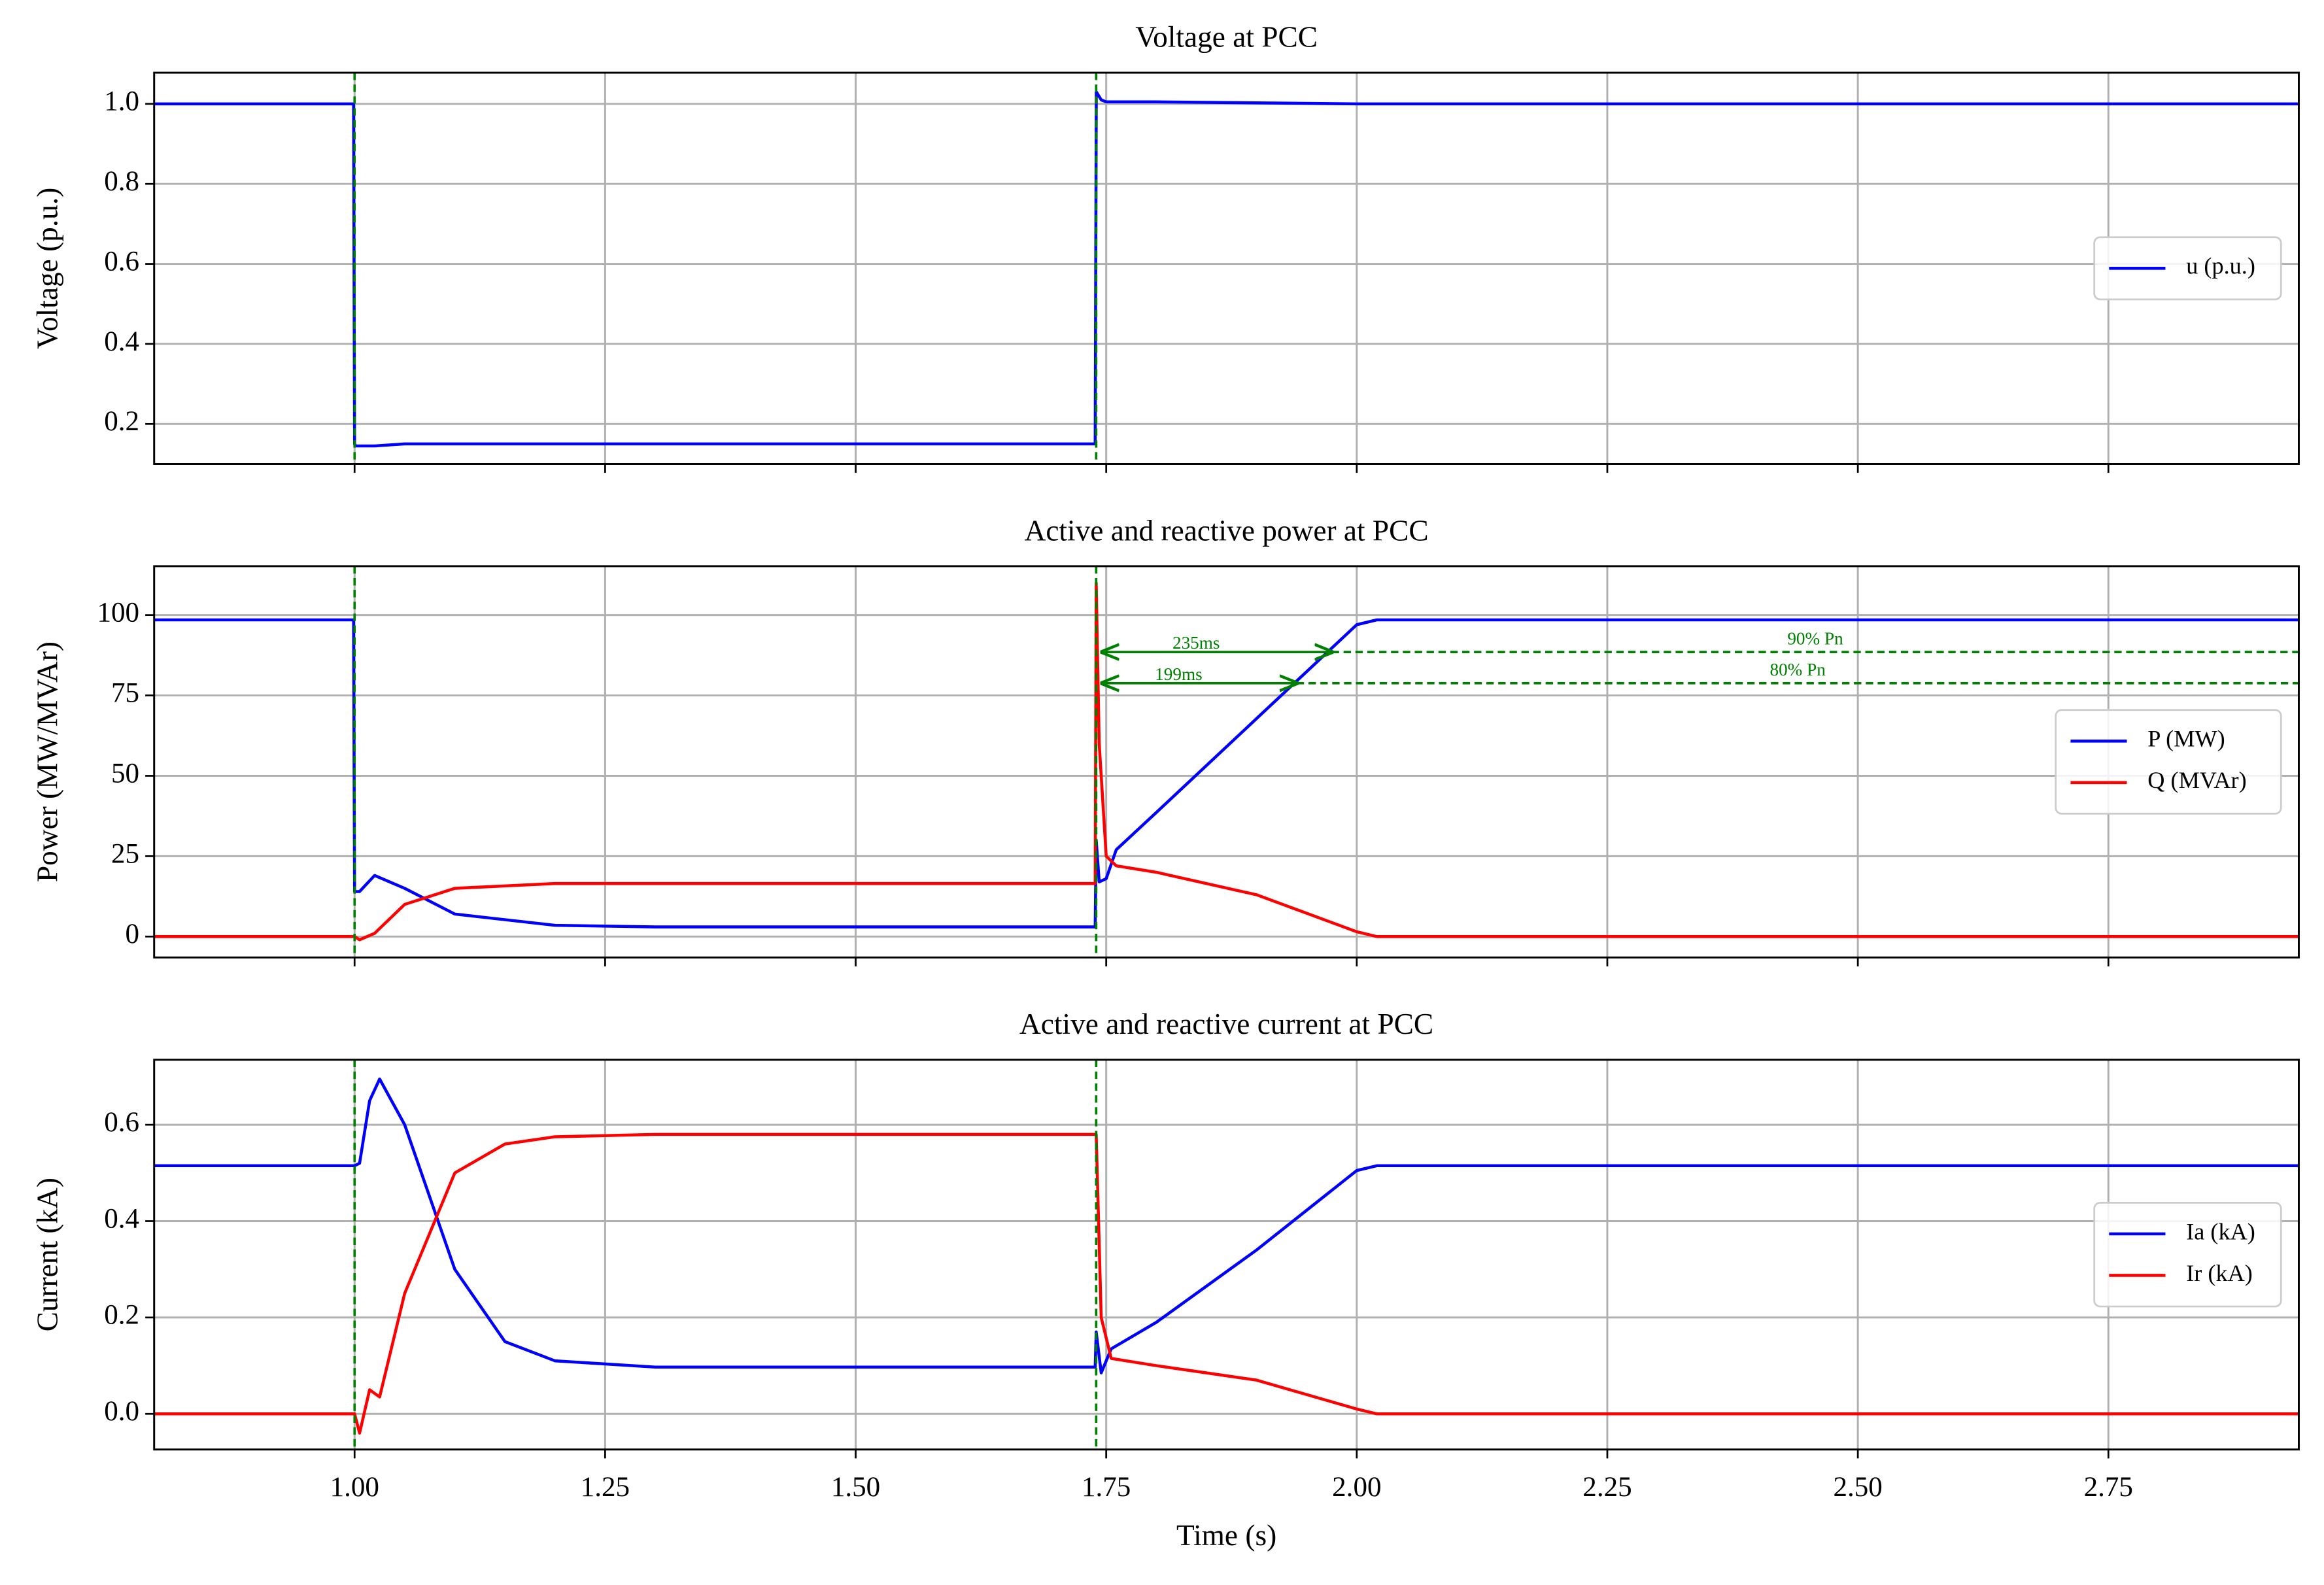  I want to click on y-tick-label: 100, so click(118, 613).